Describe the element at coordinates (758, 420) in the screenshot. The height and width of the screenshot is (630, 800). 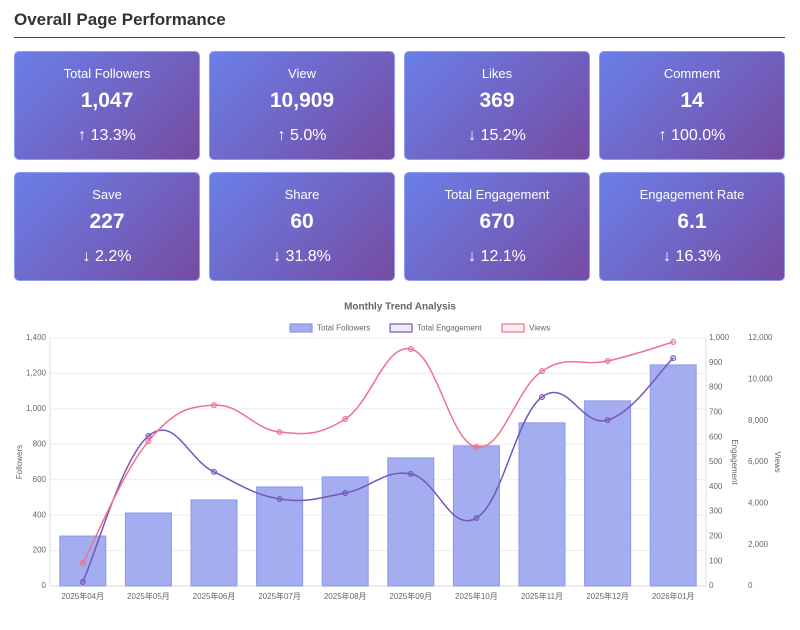
I see `tick-label: 8,000` at that location.